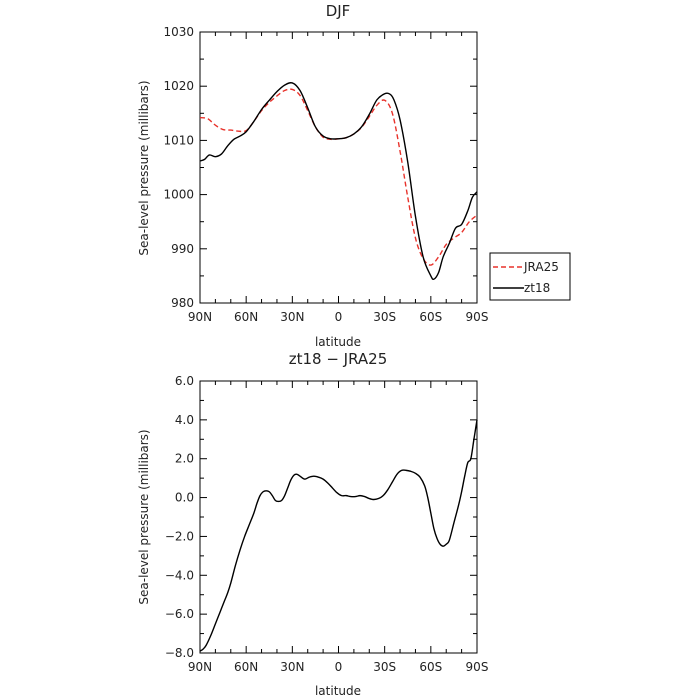  Describe the element at coordinates (179, 575) in the screenshot. I see `bottom-ytick-label: −4.0` at that location.